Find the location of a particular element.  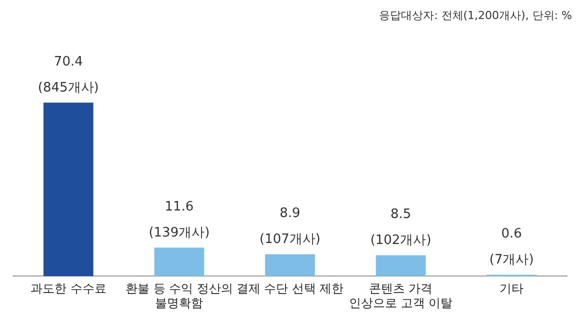

x-tick-label: 환불 등 수익 정산의 불명확함 is located at coordinates (179, 296).